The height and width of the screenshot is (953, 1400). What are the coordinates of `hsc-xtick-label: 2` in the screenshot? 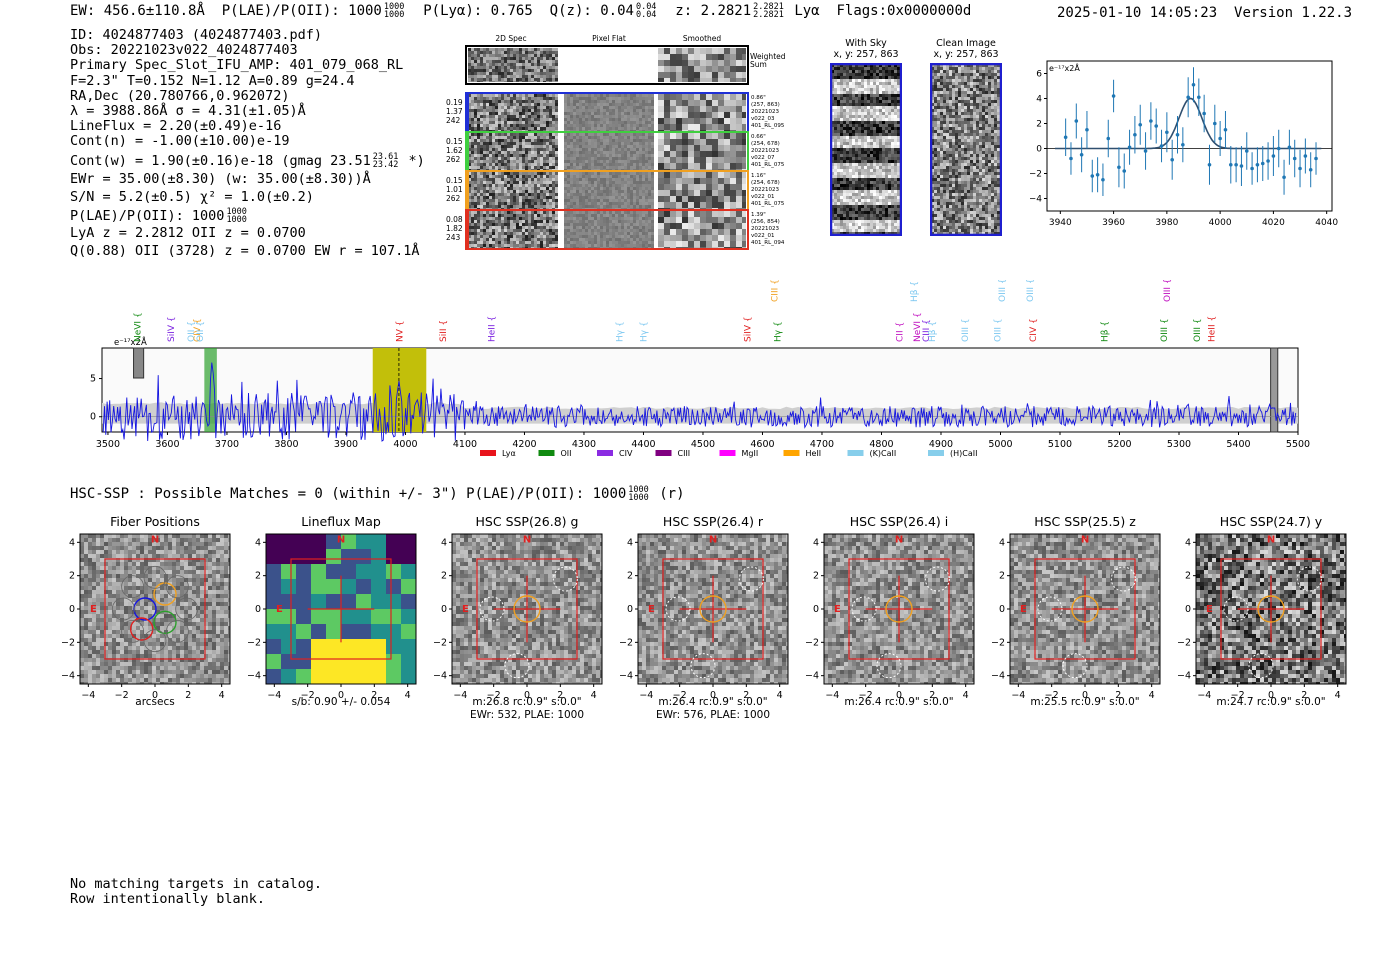 It's located at (188, 695).